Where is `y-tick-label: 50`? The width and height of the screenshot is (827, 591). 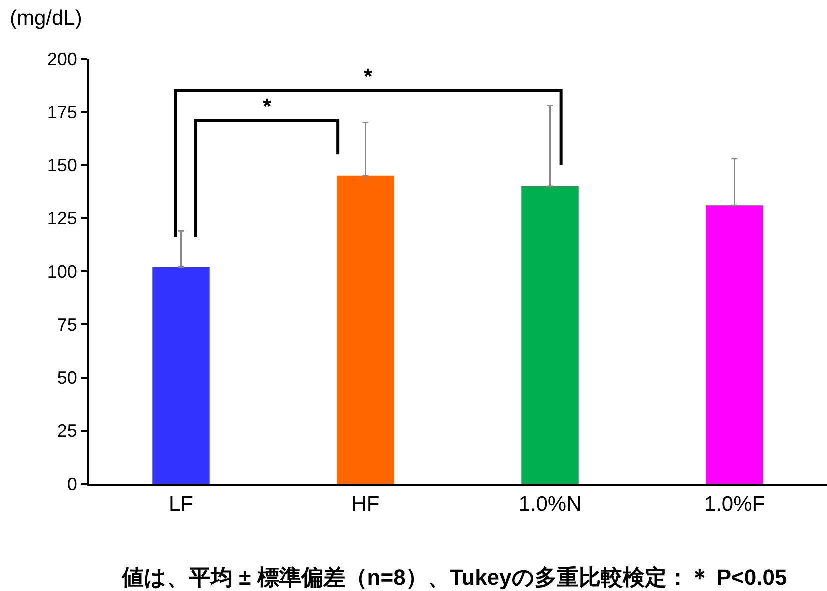
y-tick-label: 50 is located at coordinates (67, 378).